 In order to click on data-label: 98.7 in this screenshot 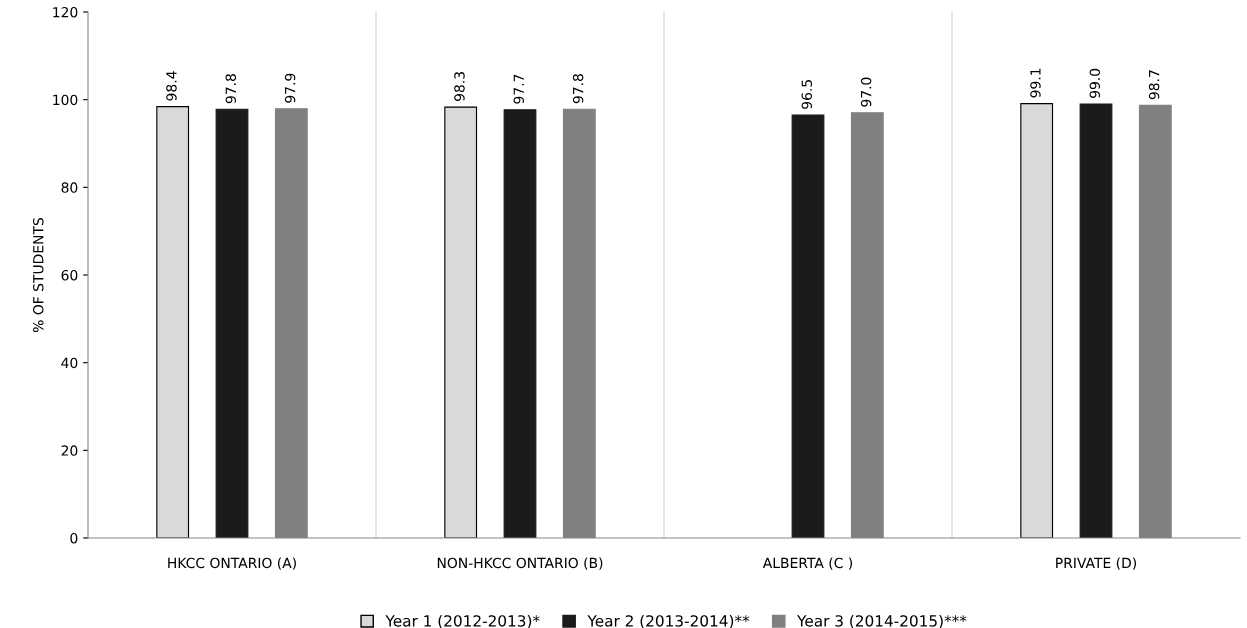, I will do `click(1154, 85)`.